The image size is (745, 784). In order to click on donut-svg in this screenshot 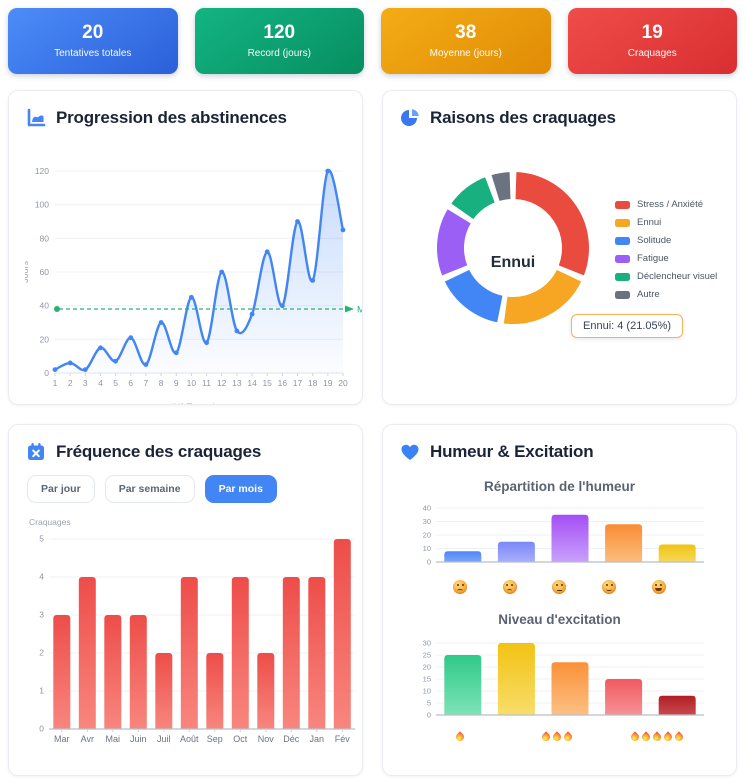, I will do `click(513, 248)`.